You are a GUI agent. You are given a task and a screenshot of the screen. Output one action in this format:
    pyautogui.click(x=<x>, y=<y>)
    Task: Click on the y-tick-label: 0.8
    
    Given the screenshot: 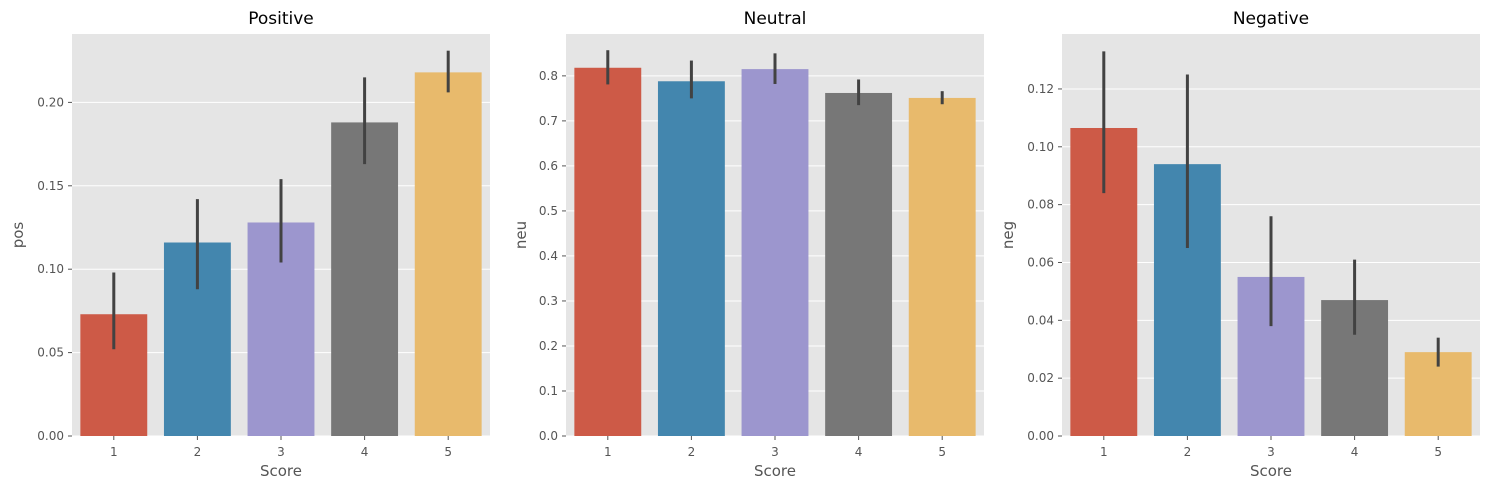 What is the action you would take?
    pyautogui.click(x=548, y=76)
    